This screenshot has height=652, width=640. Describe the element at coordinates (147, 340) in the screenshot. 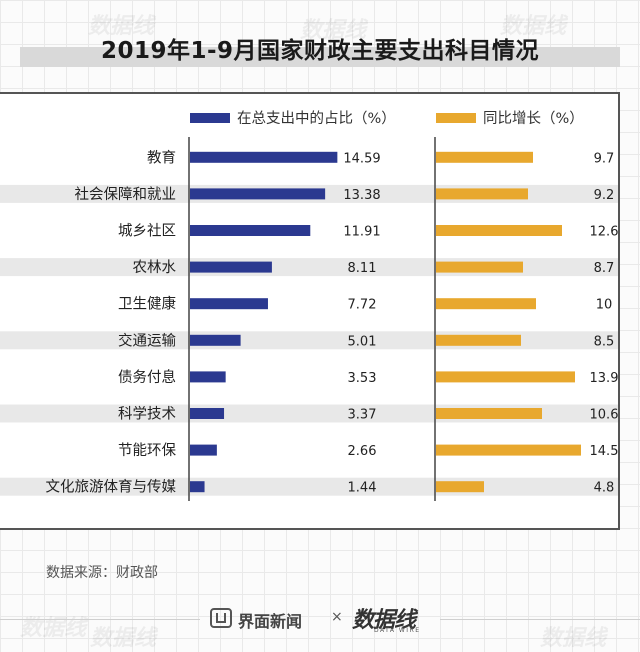

I see `category-label: 交通运输` at that location.